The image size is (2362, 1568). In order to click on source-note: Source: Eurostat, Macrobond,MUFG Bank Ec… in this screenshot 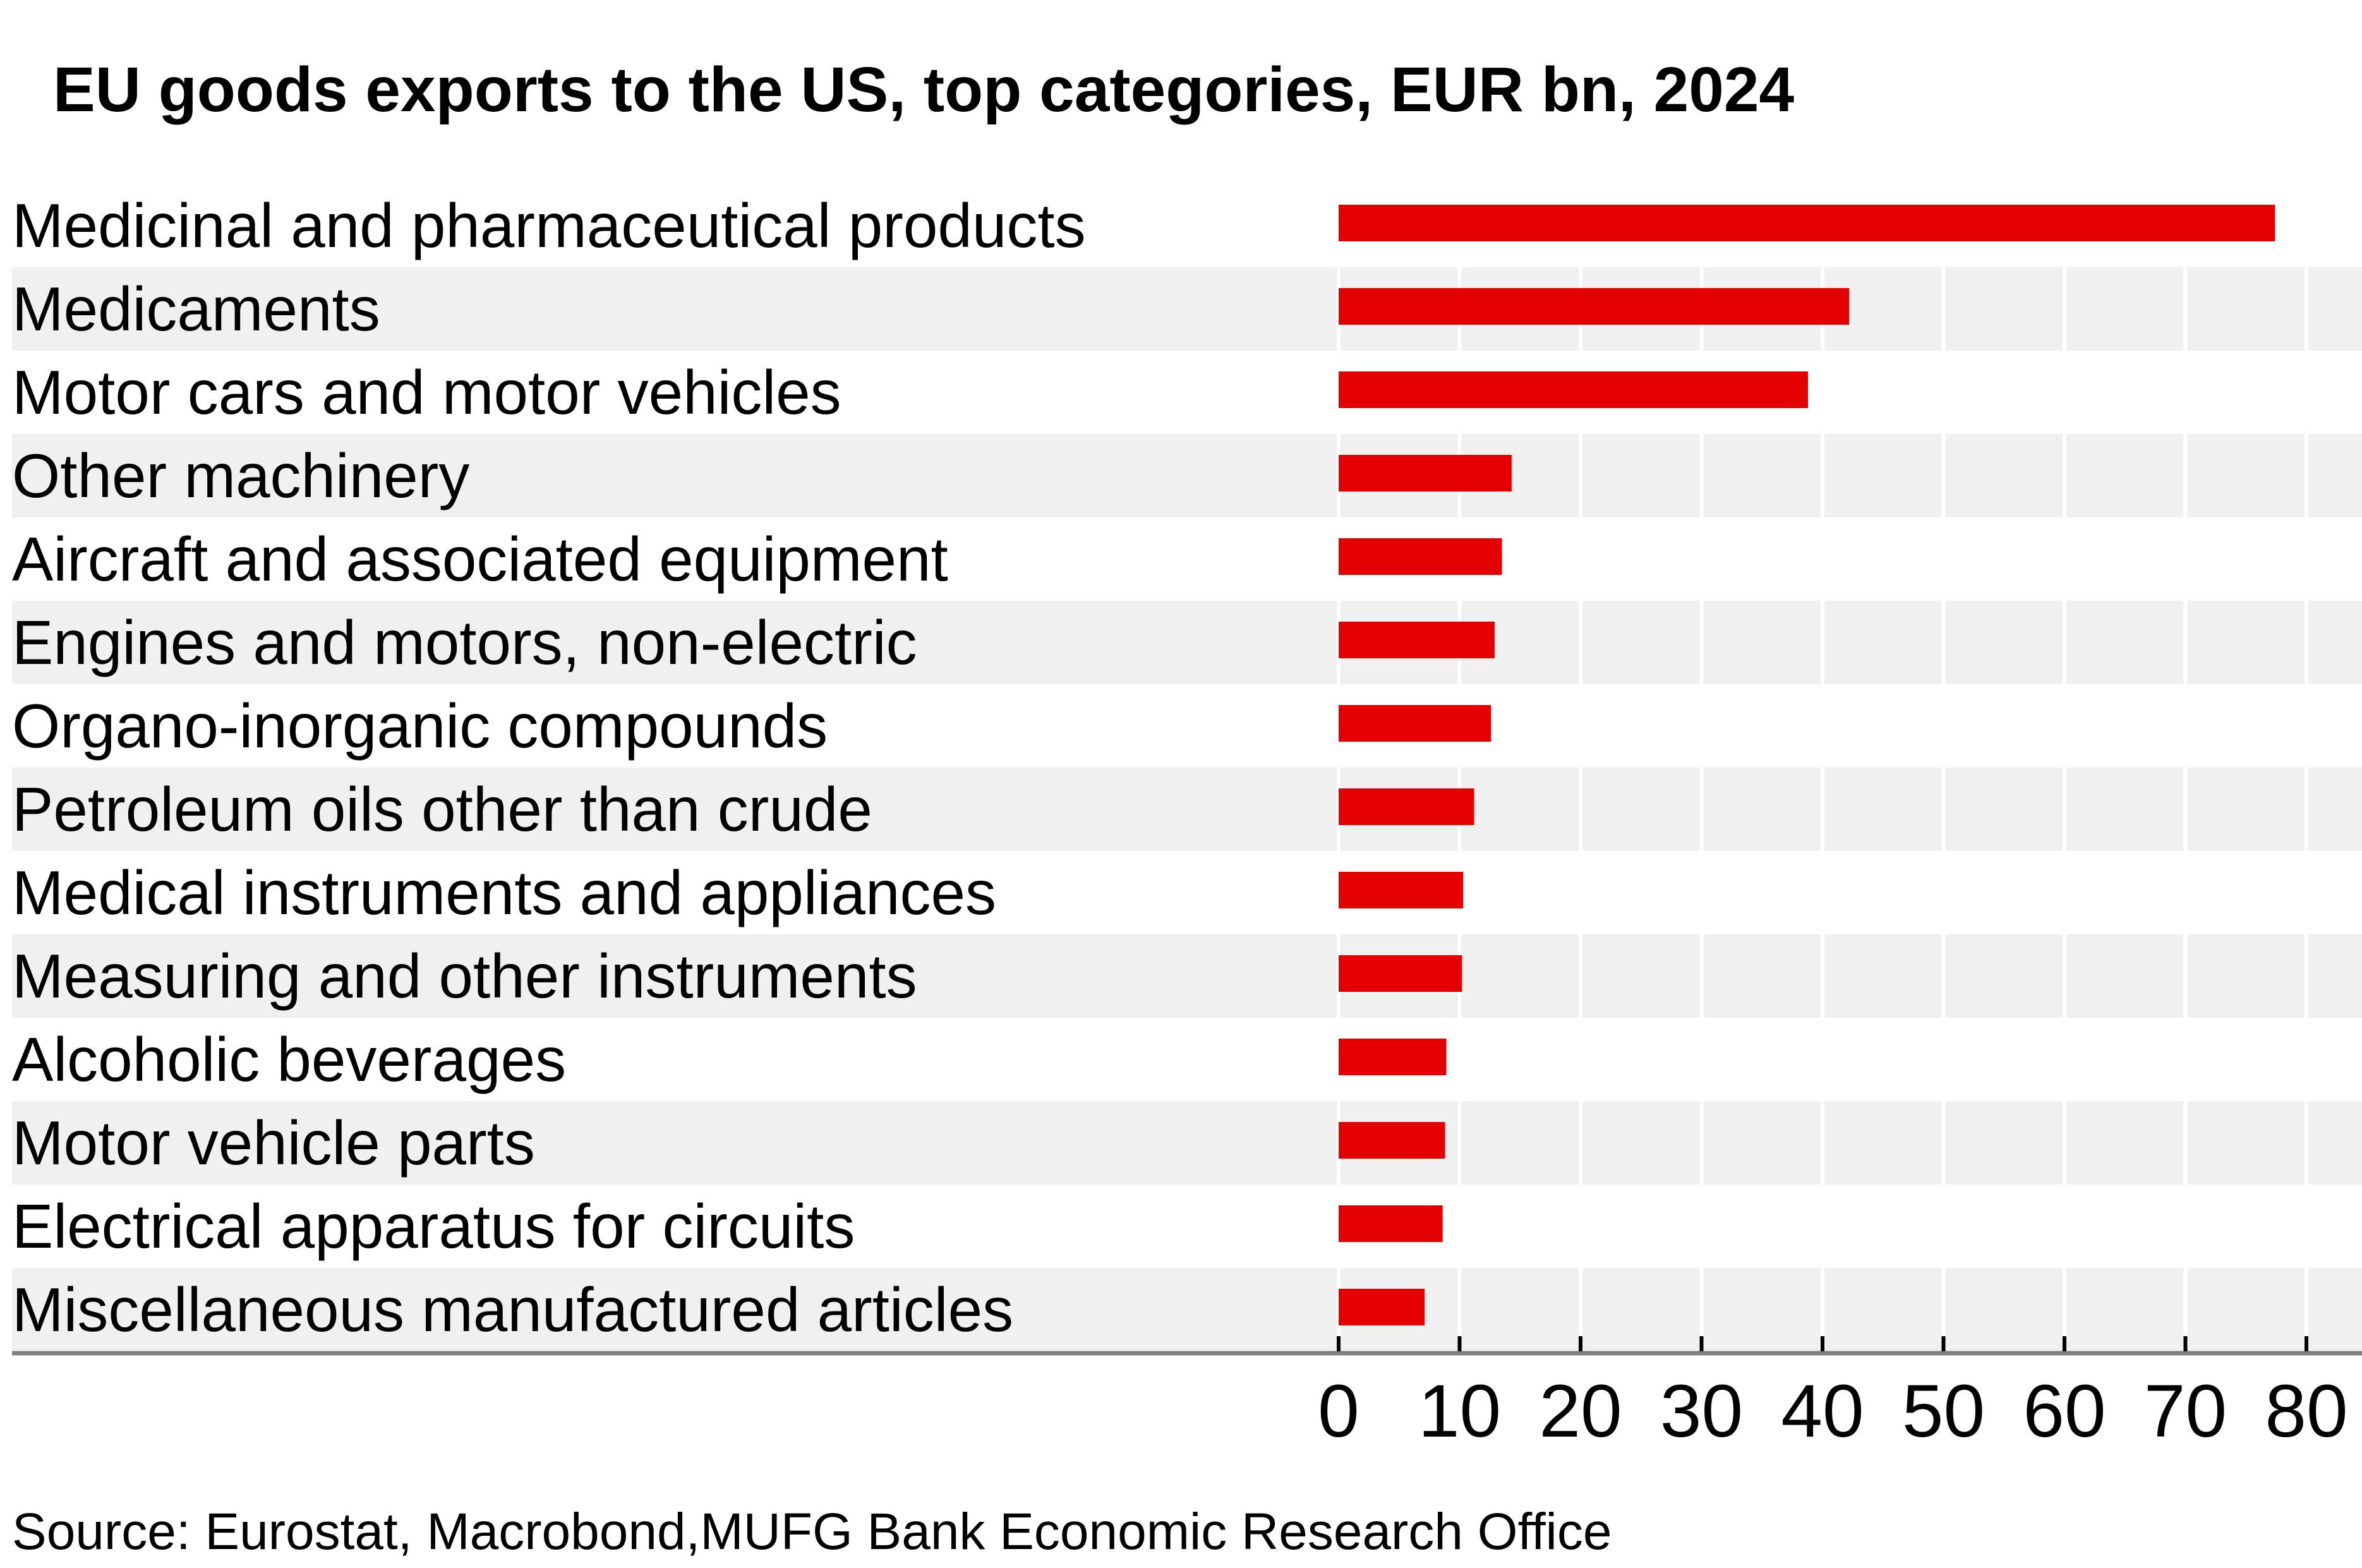, I will do `click(812, 1531)`.